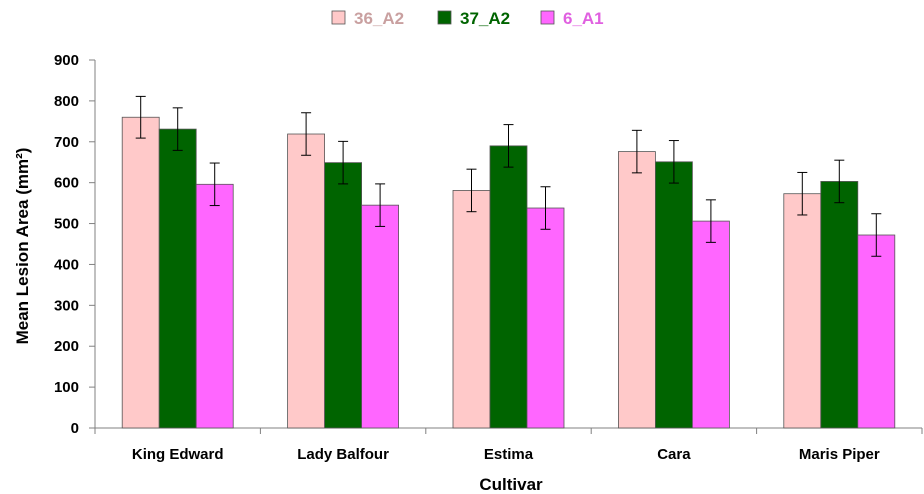  Describe the element at coordinates (839, 305) in the screenshot. I see `bar-37_A2-maris-piper` at that location.